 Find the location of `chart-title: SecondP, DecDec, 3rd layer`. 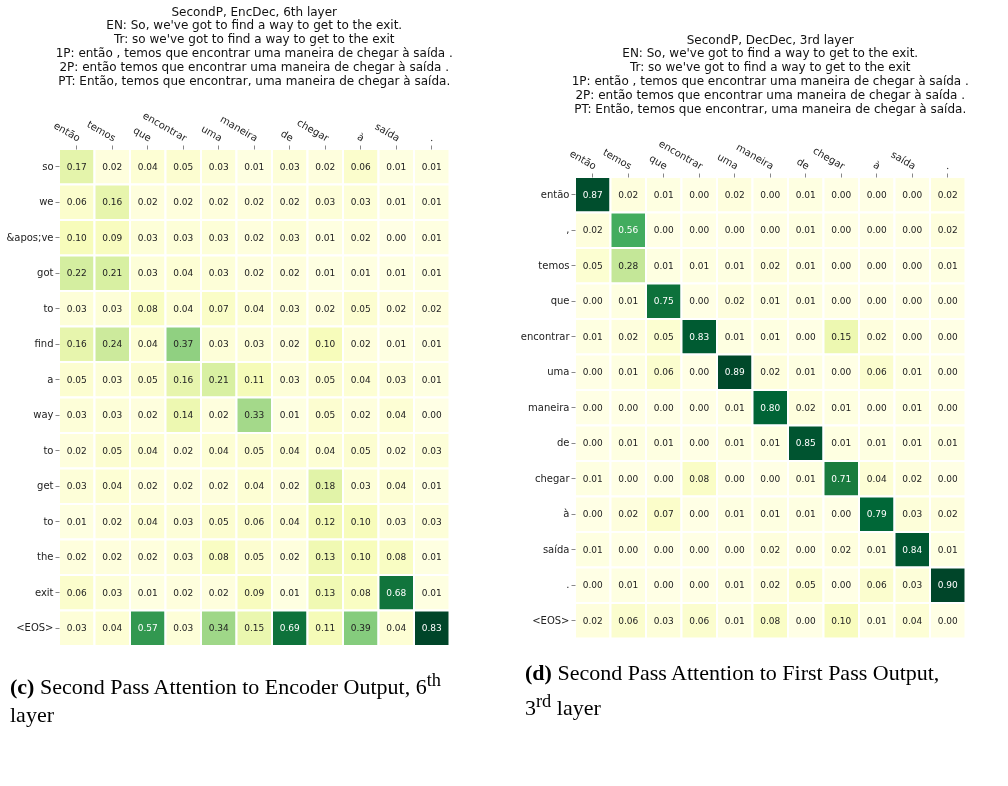

chart-title: SecondP, DecDec, 3rd layer is located at coordinates (770, 39).